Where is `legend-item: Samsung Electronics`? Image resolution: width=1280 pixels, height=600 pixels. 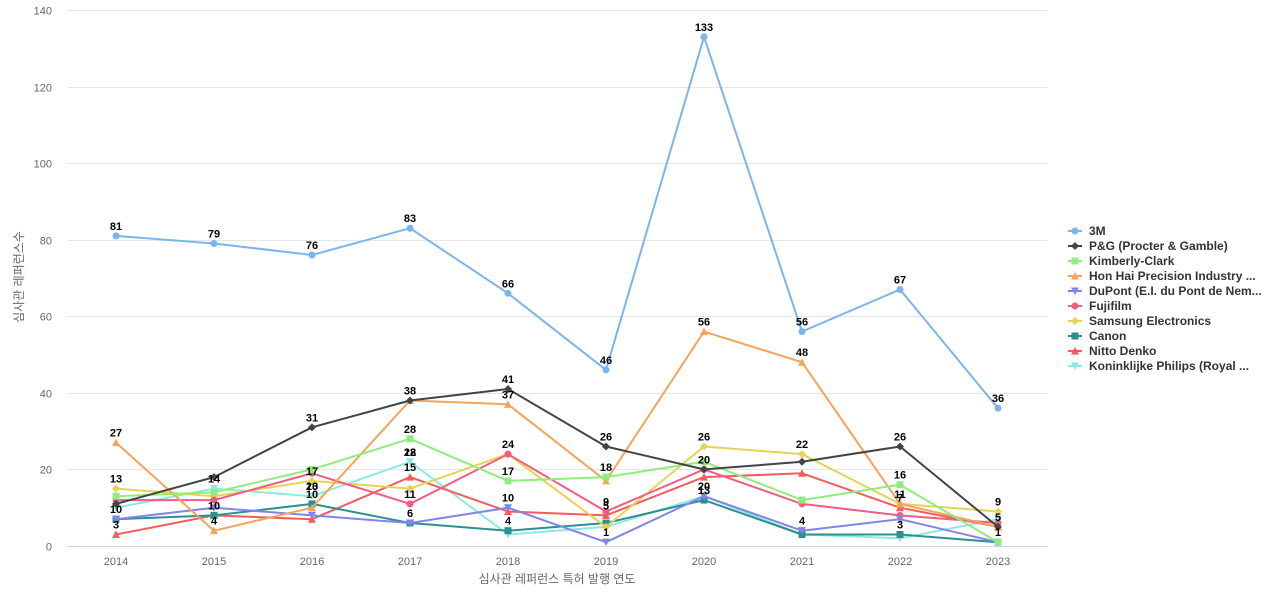 legend-item: Samsung Electronics is located at coordinates (1139, 321).